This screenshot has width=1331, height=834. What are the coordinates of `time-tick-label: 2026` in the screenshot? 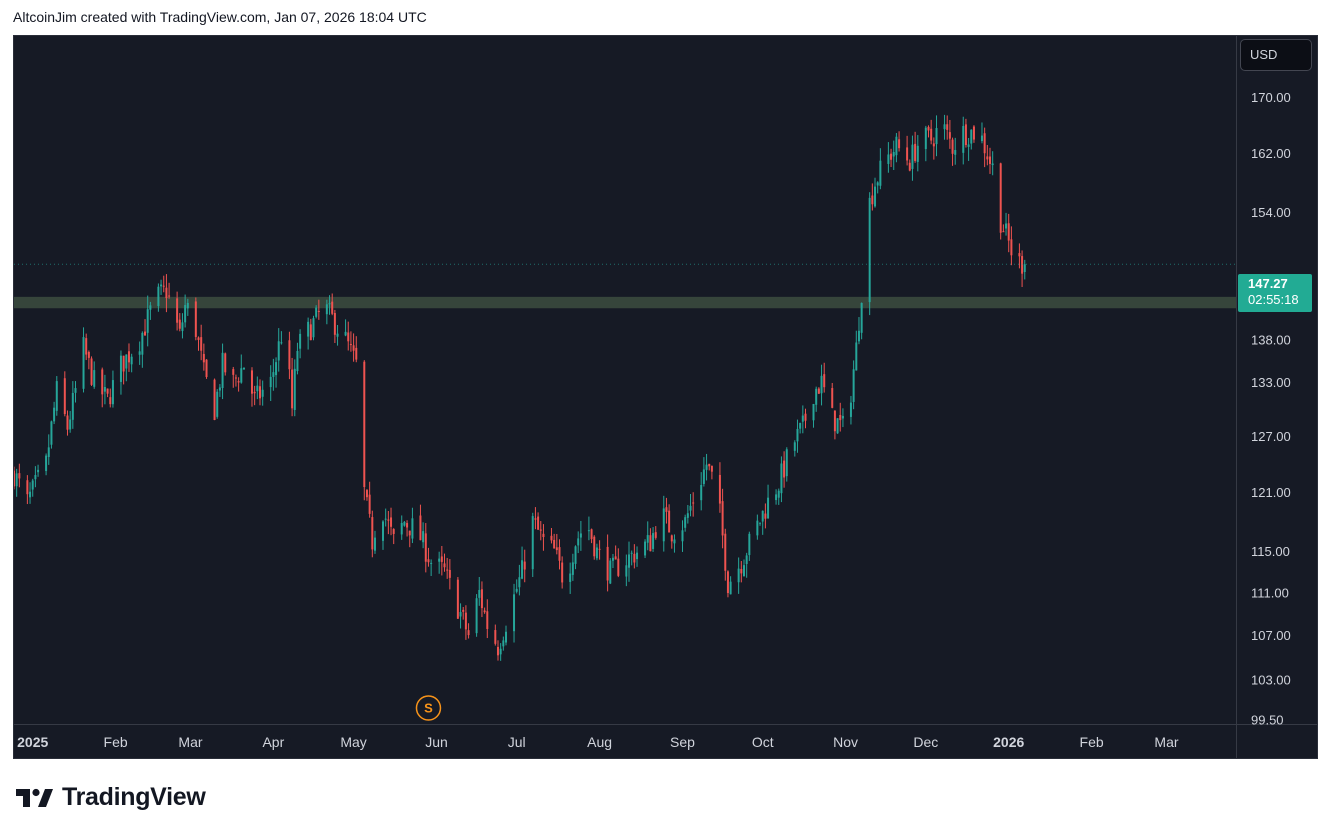 It's located at (1008, 742).